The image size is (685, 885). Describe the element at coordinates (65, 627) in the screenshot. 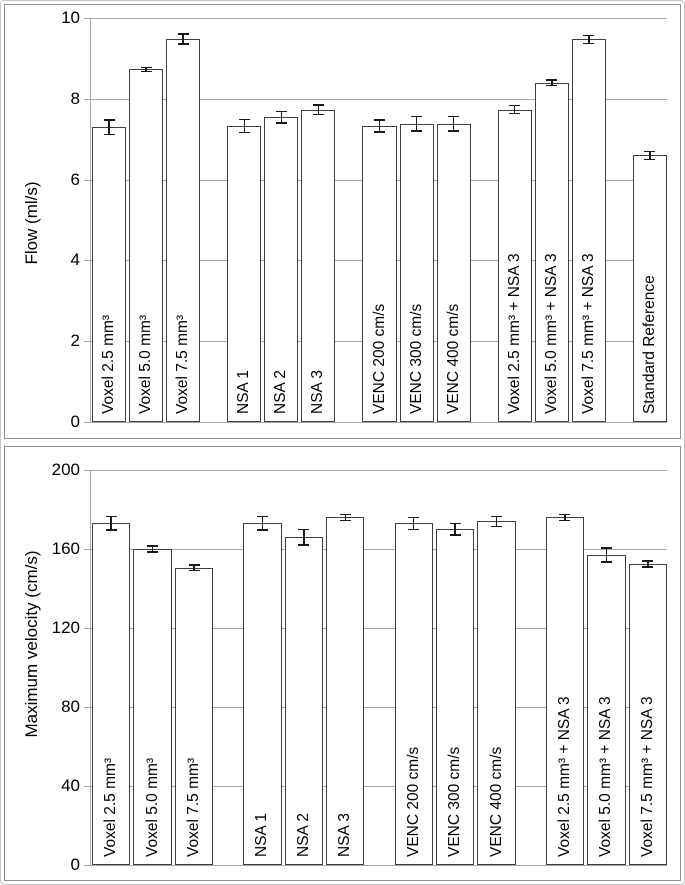

I see `y-tick-label: 120` at that location.